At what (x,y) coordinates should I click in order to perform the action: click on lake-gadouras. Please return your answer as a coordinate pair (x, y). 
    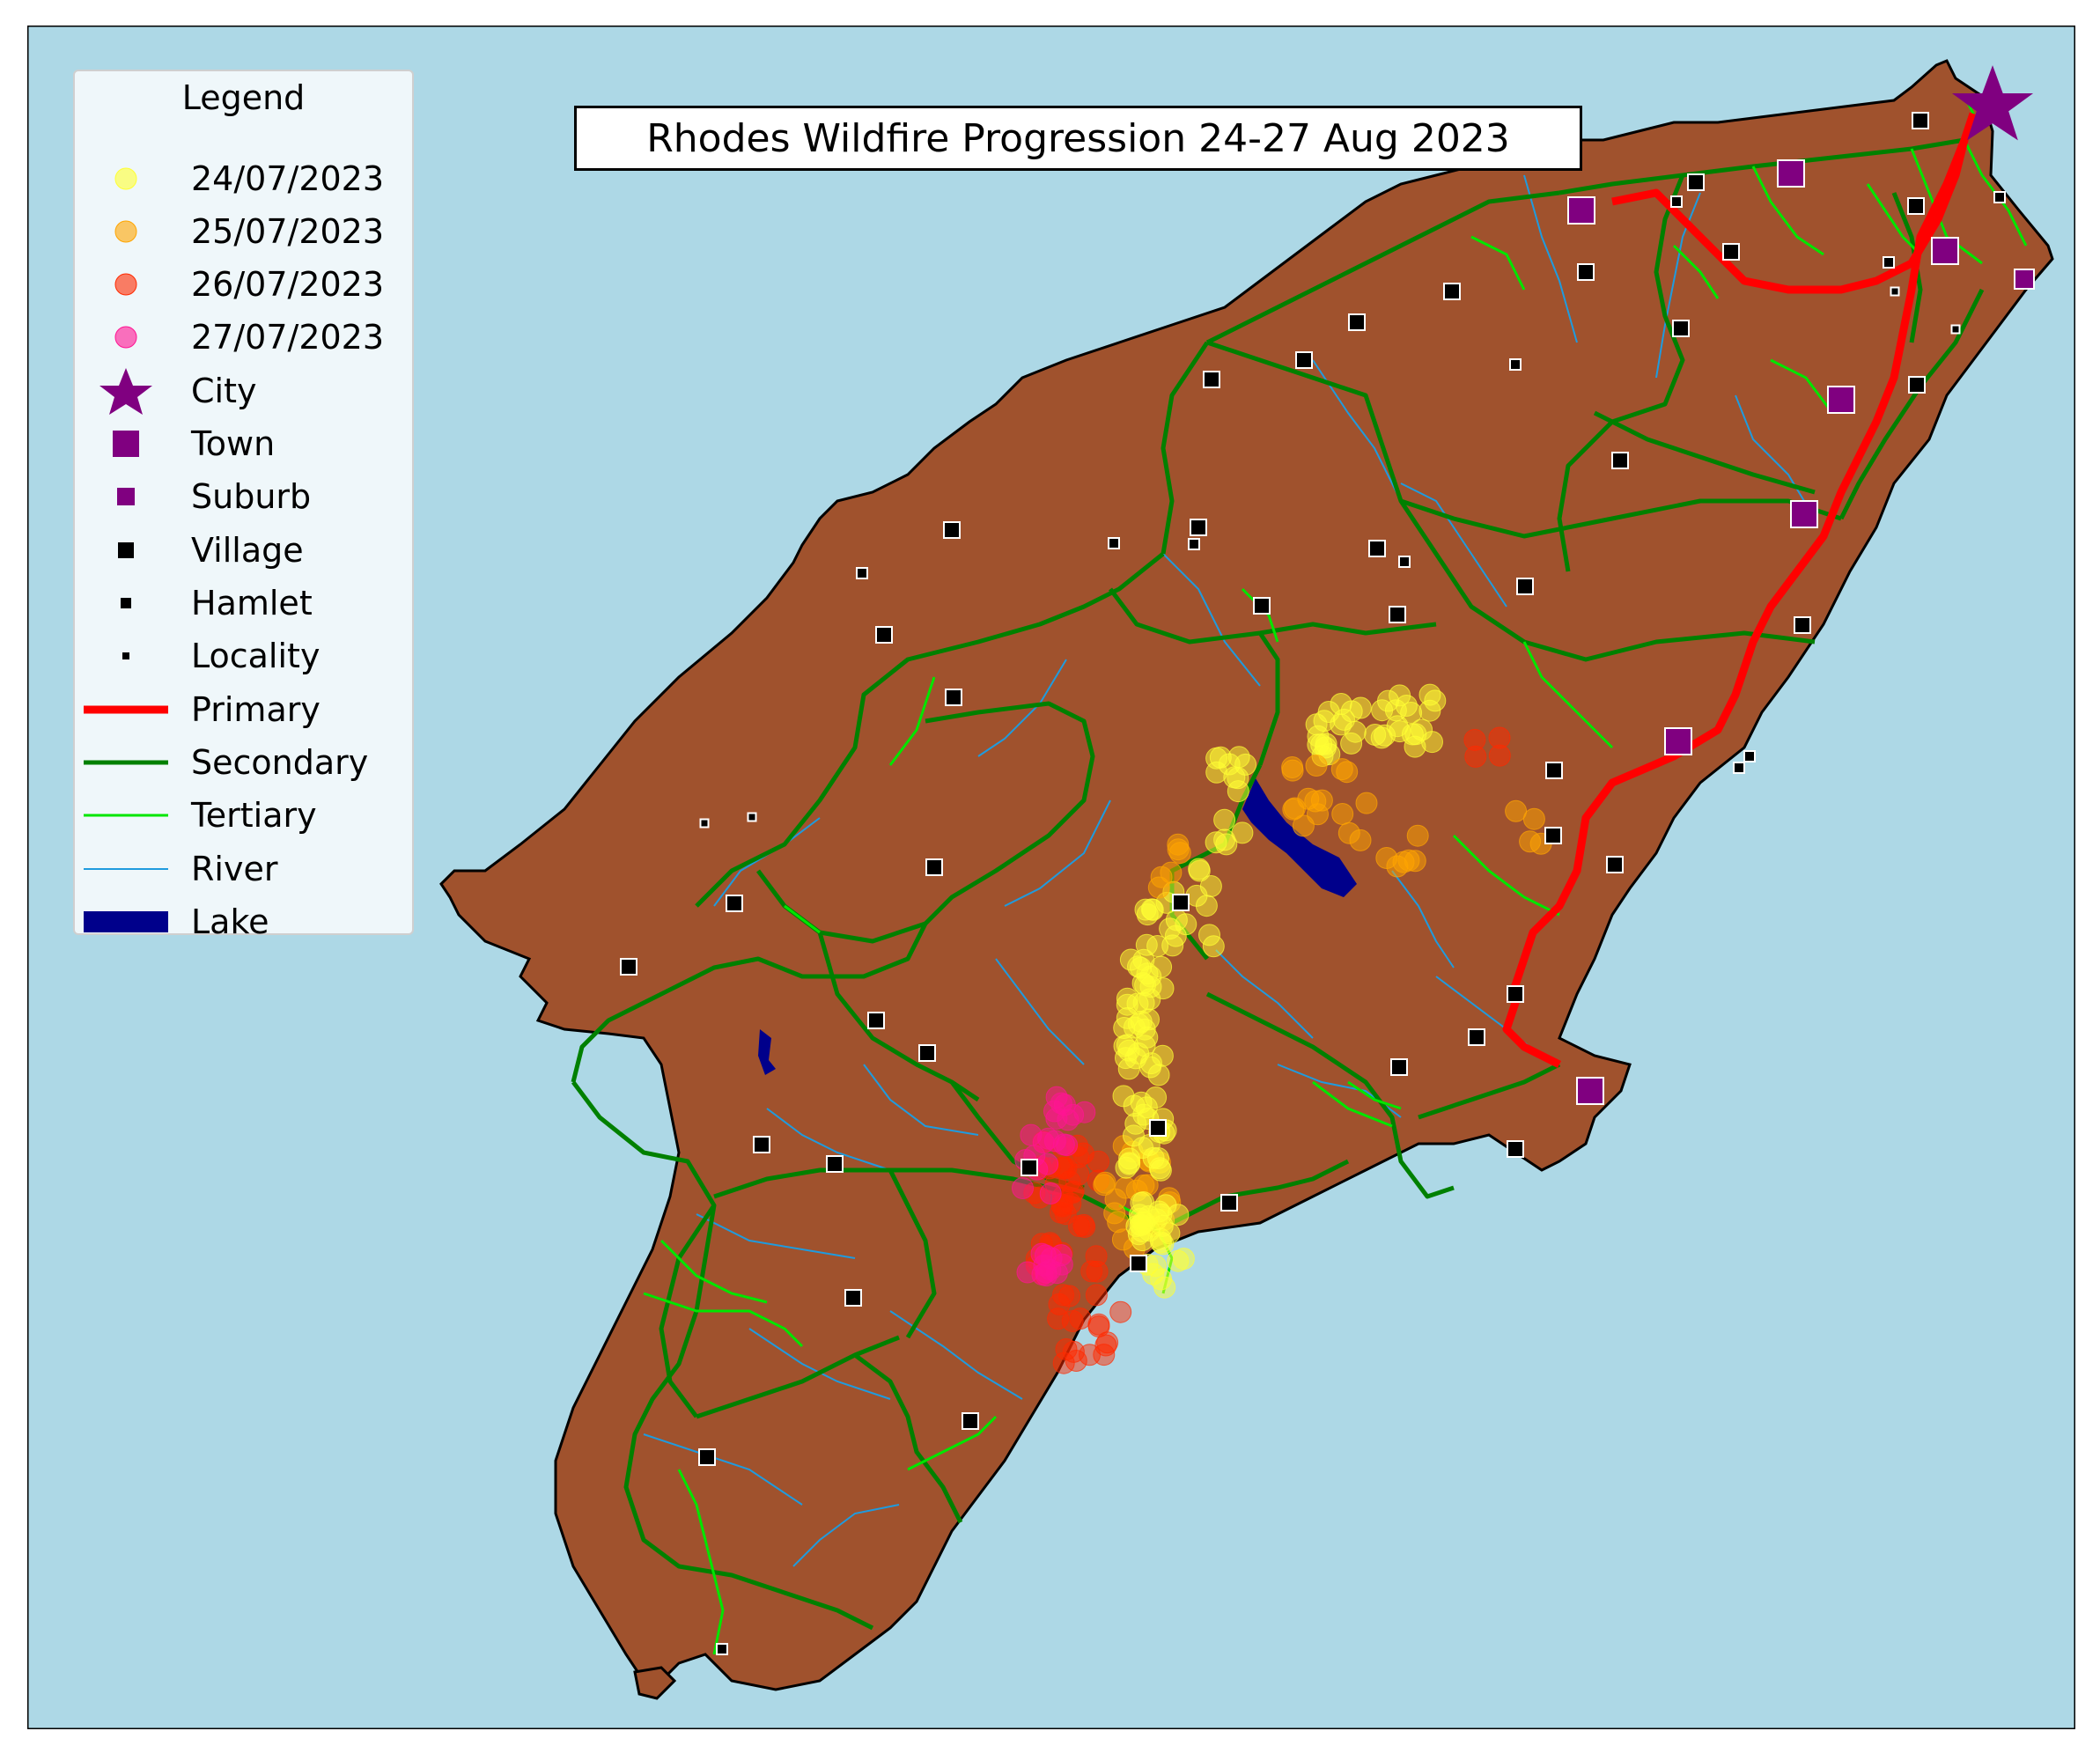
    Looking at the image, I should click on (1299, 837).